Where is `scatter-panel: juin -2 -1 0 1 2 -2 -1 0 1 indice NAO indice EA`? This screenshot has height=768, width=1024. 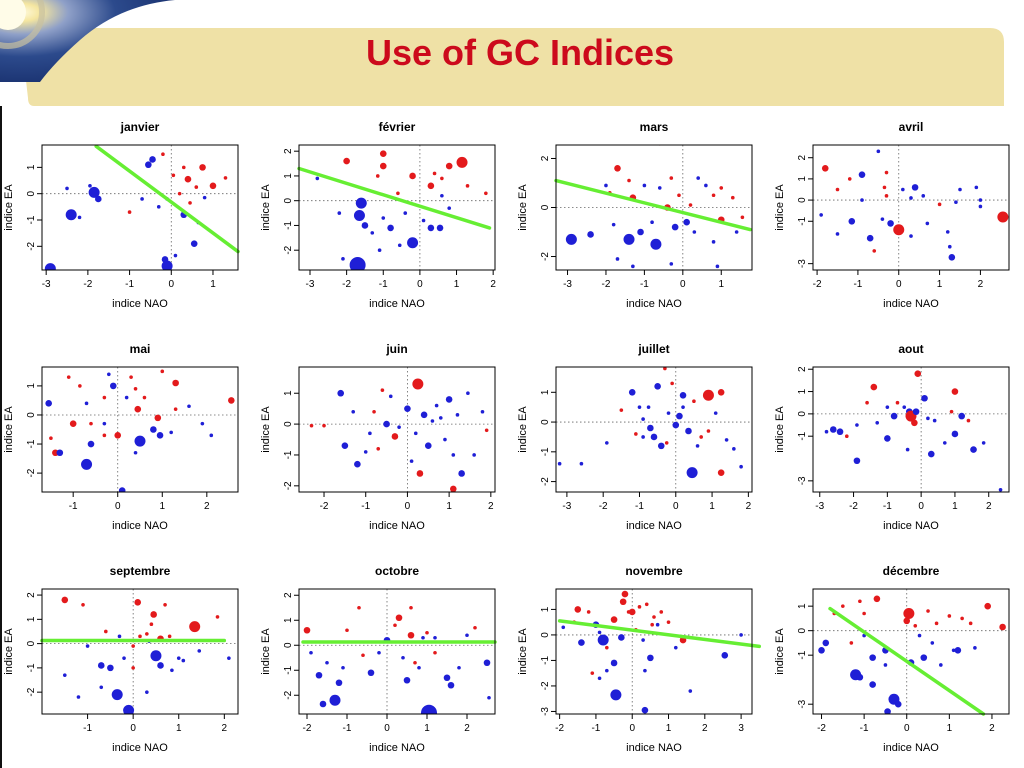
scatter-panel: juin -2 -1 0 1 2 -2 -1 0 1 indice NAO indice EA is located at coordinates (378, 437).